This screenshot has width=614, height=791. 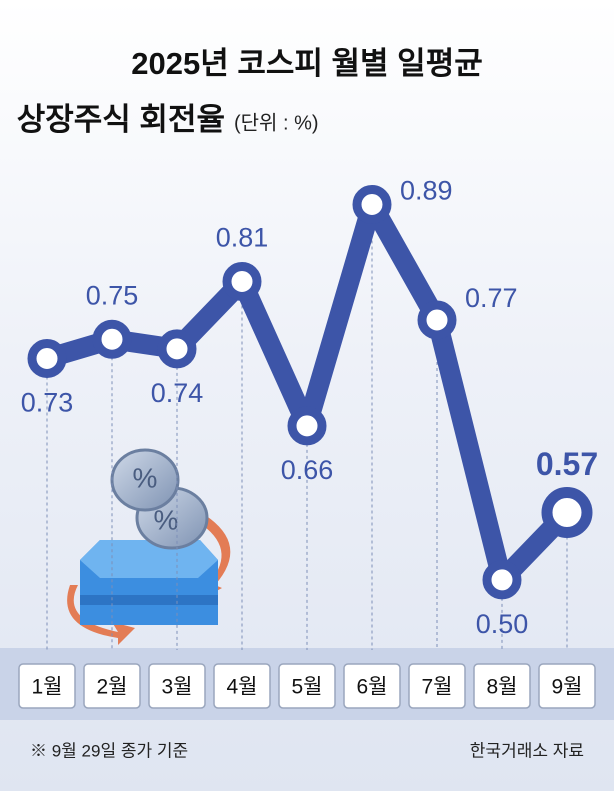 What do you see at coordinates (306, 63) in the screenshot?
I see `chart-title: 2025년 코스피 월별 일평균` at bounding box center [306, 63].